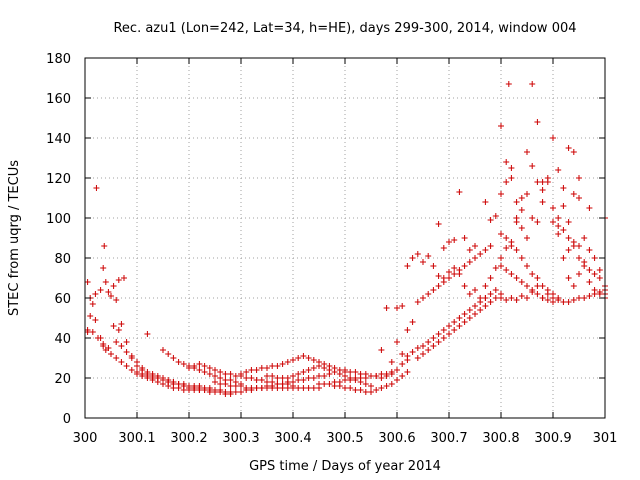 This screenshot has width=640, height=480. Describe the element at coordinates (85, 438) in the screenshot. I see `x-tick-label: 300` at that location.